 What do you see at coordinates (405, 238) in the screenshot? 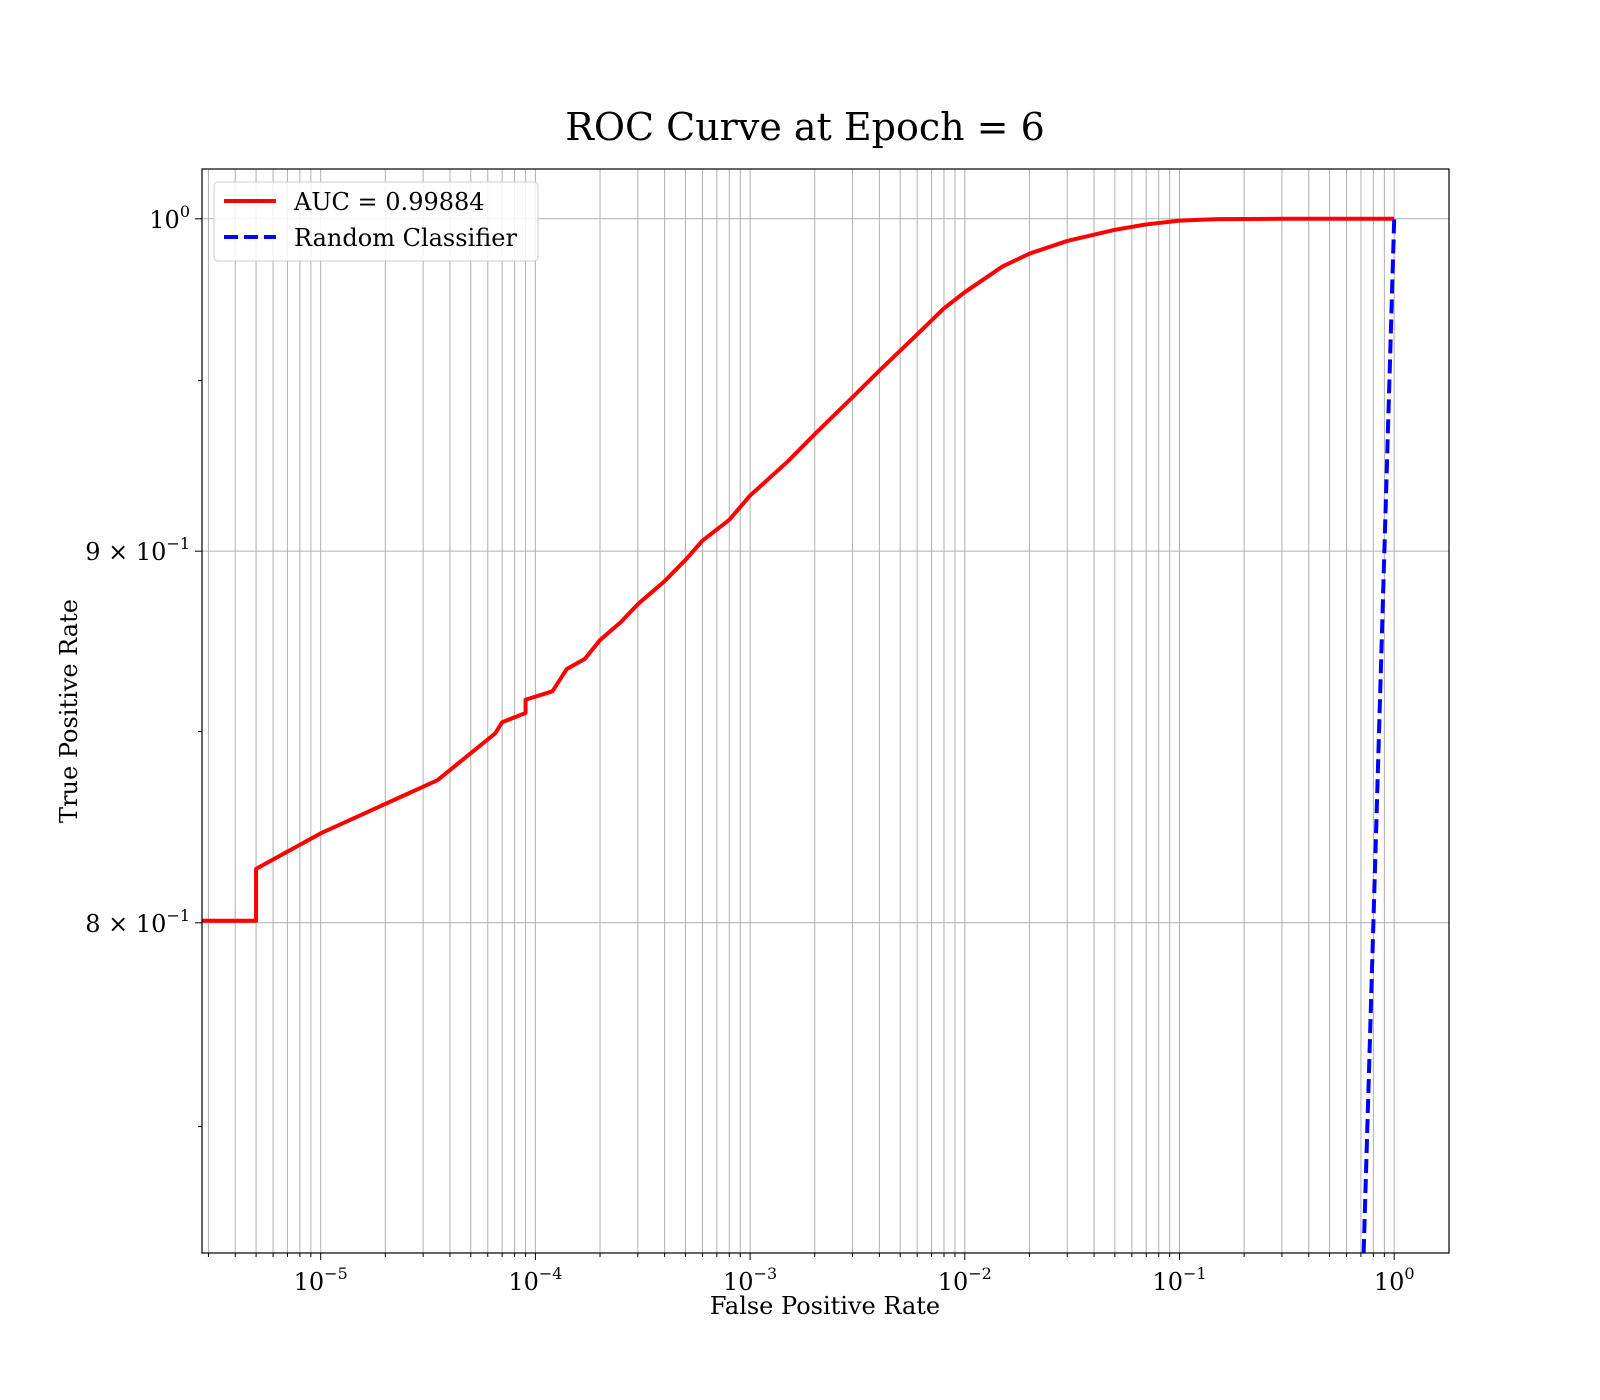
I see `legend-label-random: Random Classifier` at bounding box center [405, 238].